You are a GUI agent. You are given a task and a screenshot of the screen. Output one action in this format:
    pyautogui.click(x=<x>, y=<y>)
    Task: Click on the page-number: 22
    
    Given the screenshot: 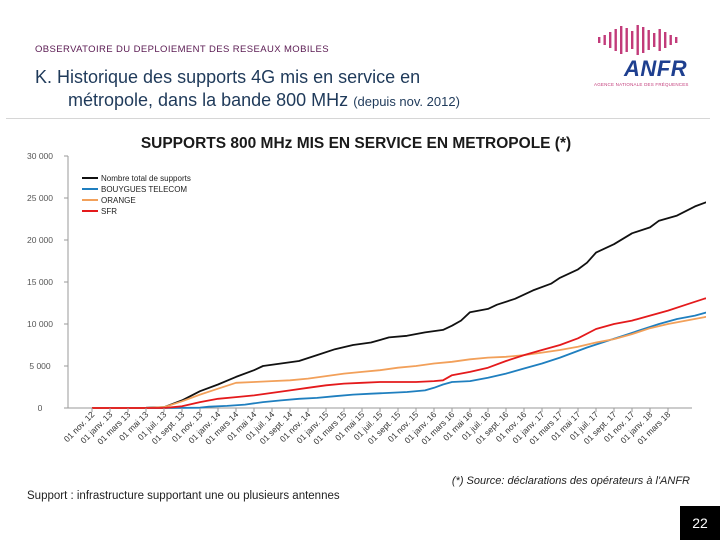 What is the action you would take?
    pyautogui.click(x=700, y=523)
    